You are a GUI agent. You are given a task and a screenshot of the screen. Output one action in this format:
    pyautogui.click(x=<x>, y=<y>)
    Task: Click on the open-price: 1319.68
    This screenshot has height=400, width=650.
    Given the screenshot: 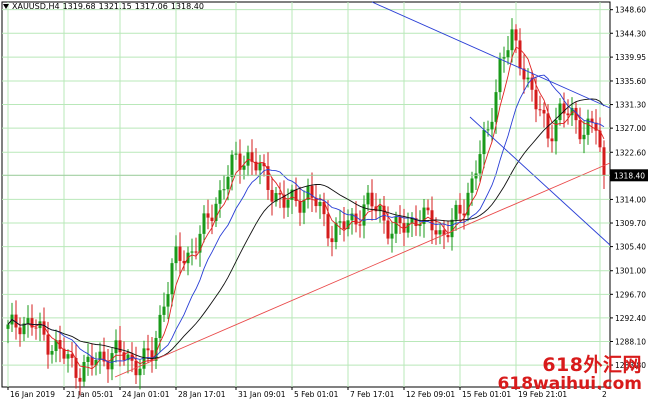 What is the action you would take?
    pyautogui.click(x=79, y=6)
    